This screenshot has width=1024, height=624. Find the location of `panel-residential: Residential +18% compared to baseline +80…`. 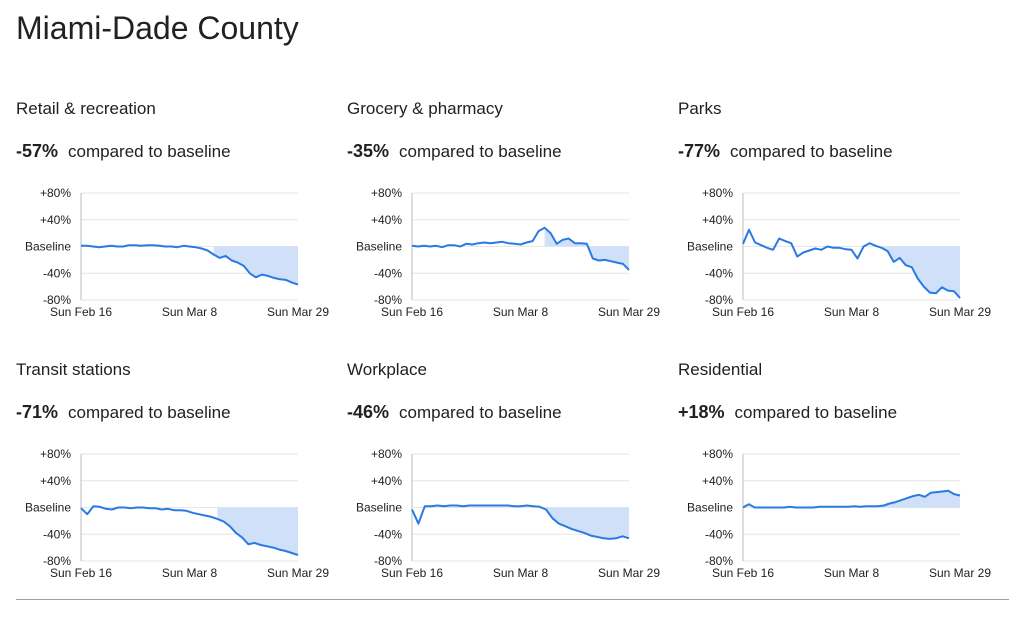

panel-residential: Residential +18% compared to baseline +80… is located at coordinates (838, 480).